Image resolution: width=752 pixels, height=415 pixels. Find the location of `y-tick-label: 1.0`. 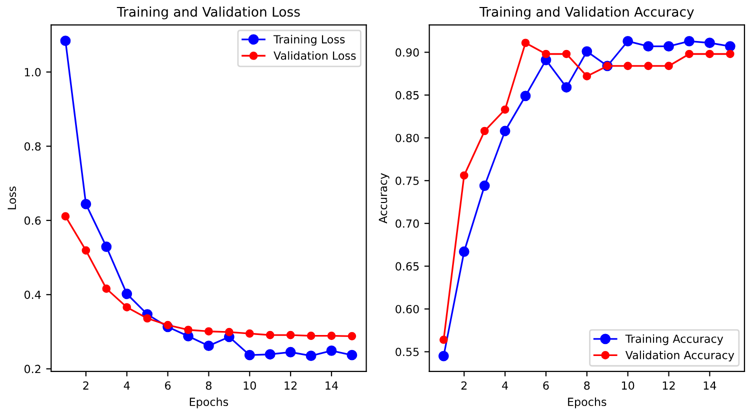

y-tick-label: 1.0 is located at coordinates (32, 72).